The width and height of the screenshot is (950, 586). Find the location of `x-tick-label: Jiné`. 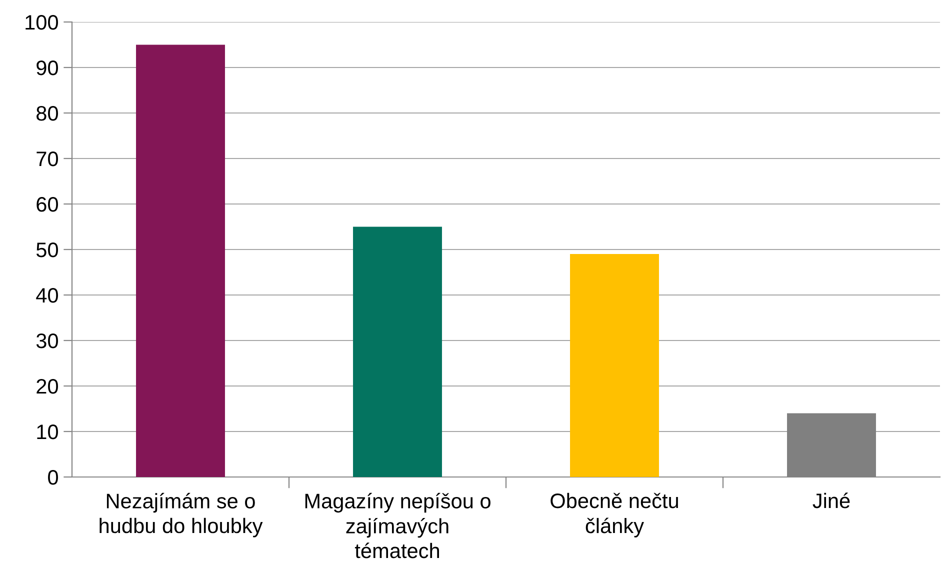

x-tick-label: Jiné is located at coordinates (831, 500).